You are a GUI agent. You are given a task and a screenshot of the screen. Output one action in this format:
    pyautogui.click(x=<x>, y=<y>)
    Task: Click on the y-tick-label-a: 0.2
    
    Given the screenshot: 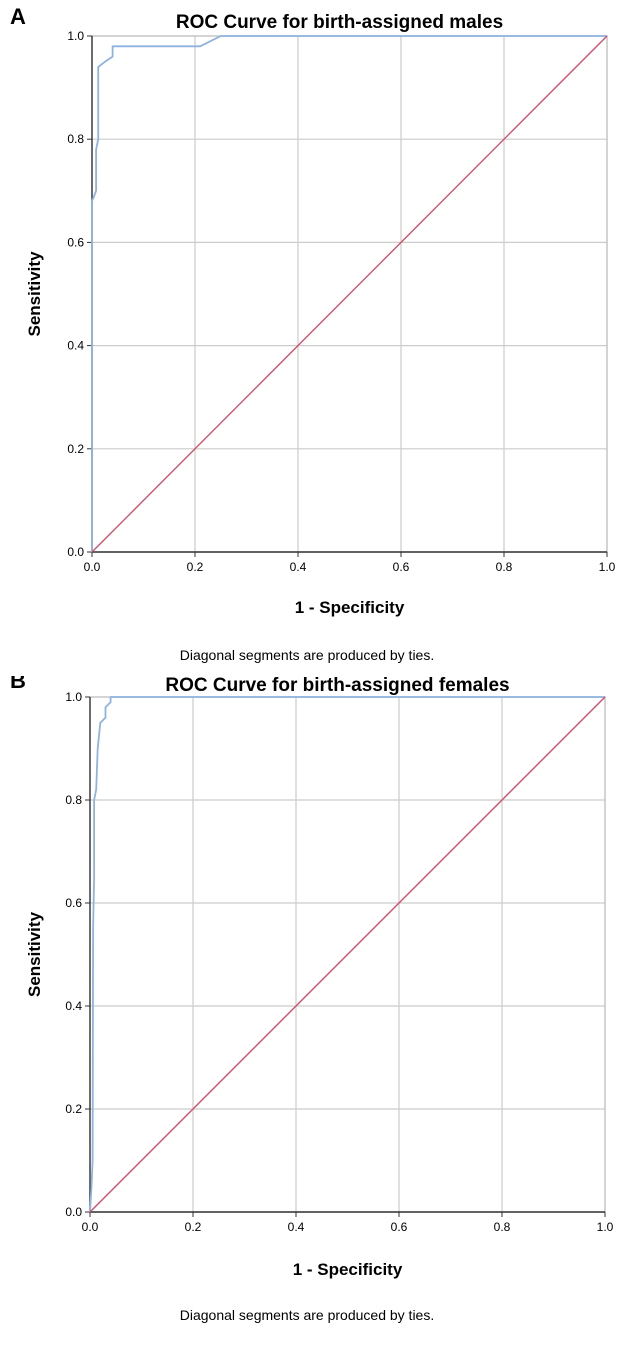 What is the action you would take?
    pyautogui.click(x=75, y=449)
    